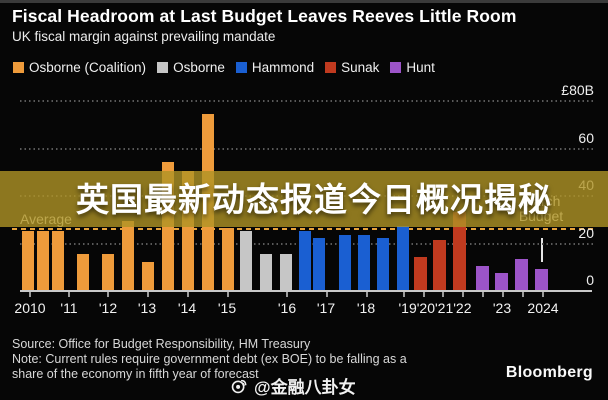 This screenshot has width=608, height=400. I want to click on watermark-overlay-text: 英国最新动态报道今日概况揭秘, so click(314, 199).